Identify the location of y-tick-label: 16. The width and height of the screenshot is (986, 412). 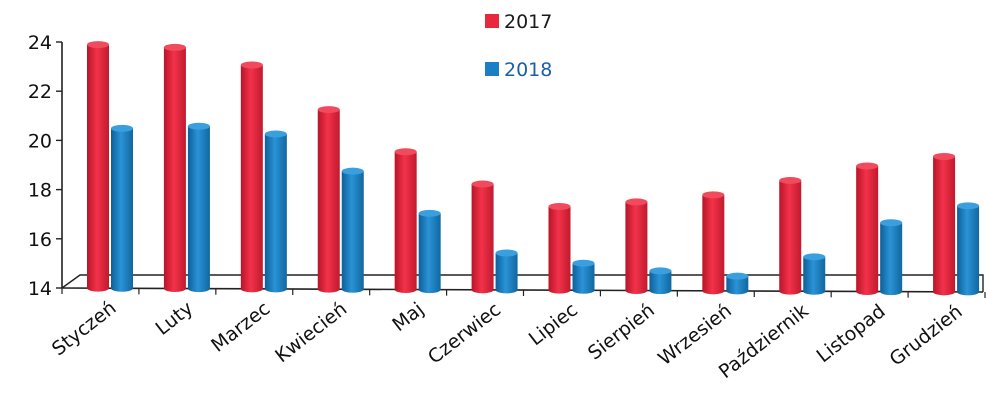
(40, 240).